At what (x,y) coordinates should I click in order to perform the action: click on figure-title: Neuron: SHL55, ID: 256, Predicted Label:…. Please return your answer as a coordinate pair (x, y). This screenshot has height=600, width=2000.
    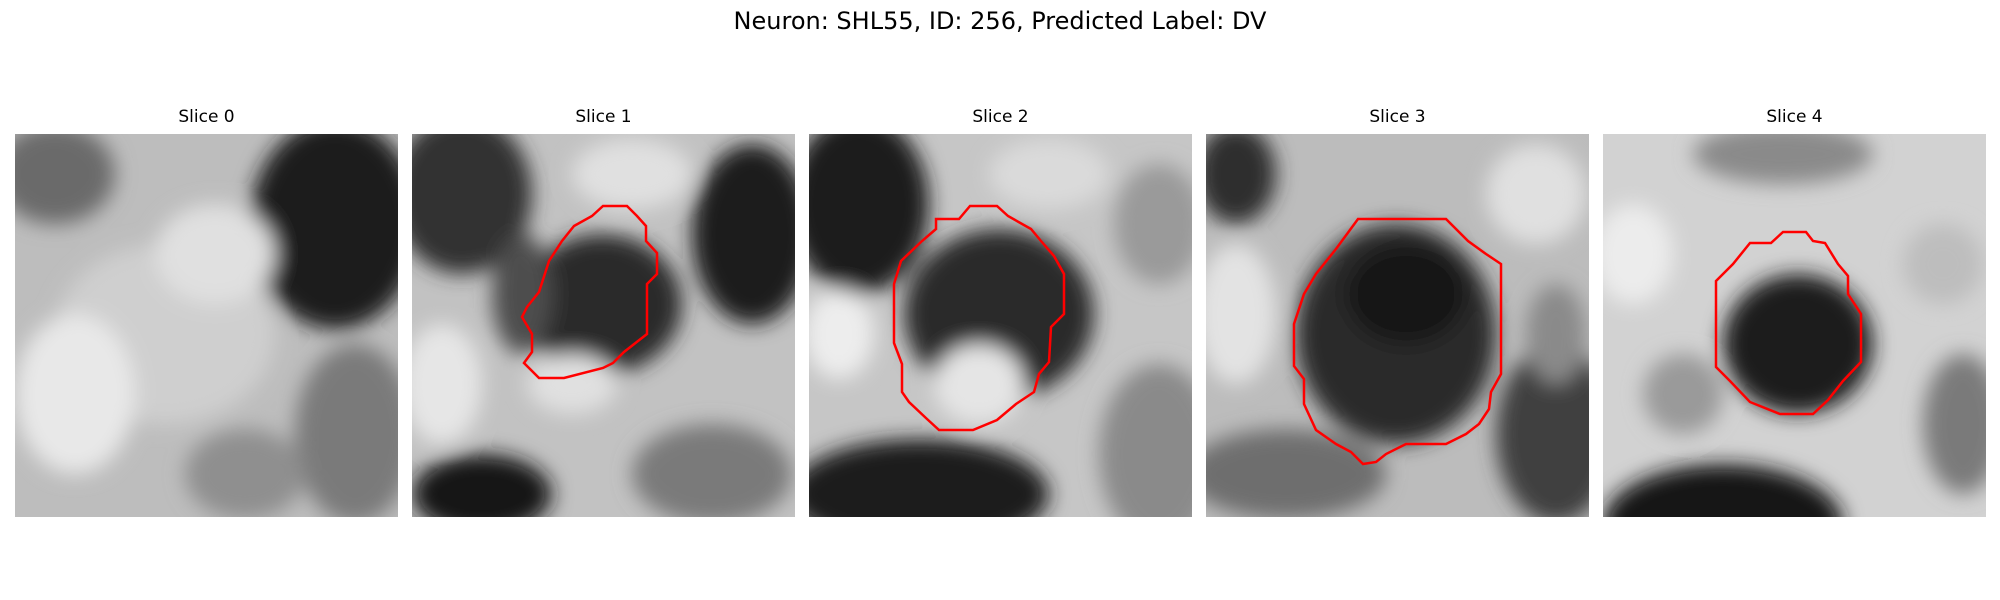
    Looking at the image, I should click on (1000, 21).